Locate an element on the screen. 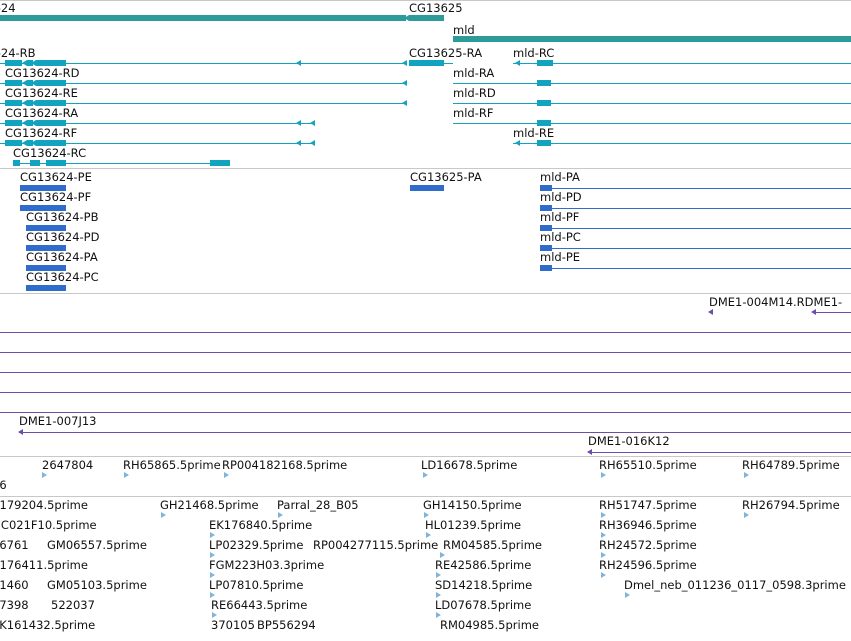 This screenshot has height=641, width=851. feature-label: mld-RF is located at coordinates (473, 113).